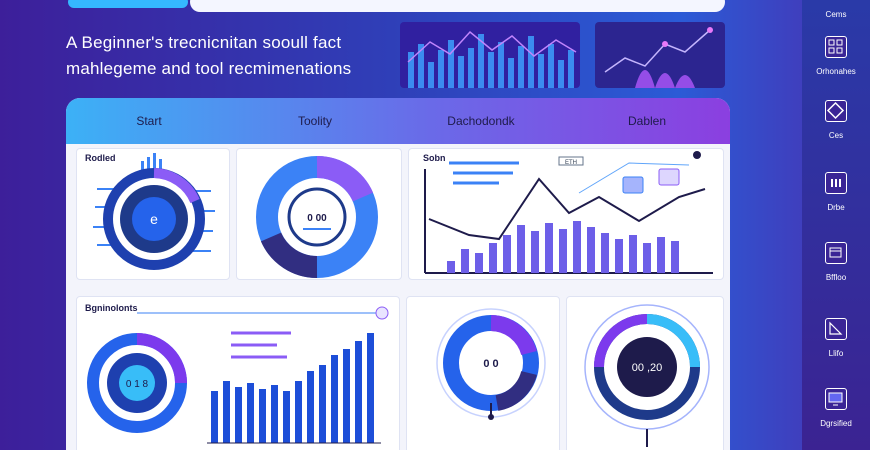 The height and width of the screenshot is (450, 870). I want to click on tab-bar: Start Toolity Dachodondk Dablen, so click(398, 121).